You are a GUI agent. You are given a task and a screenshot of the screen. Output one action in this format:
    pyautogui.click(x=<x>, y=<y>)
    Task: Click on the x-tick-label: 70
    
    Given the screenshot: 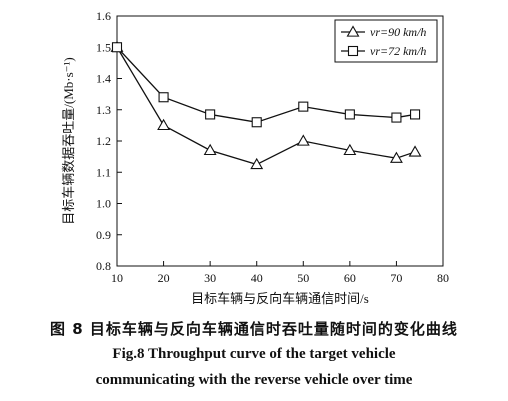 What is the action you would take?
    pyautogui.click(x=396, y=278)
    